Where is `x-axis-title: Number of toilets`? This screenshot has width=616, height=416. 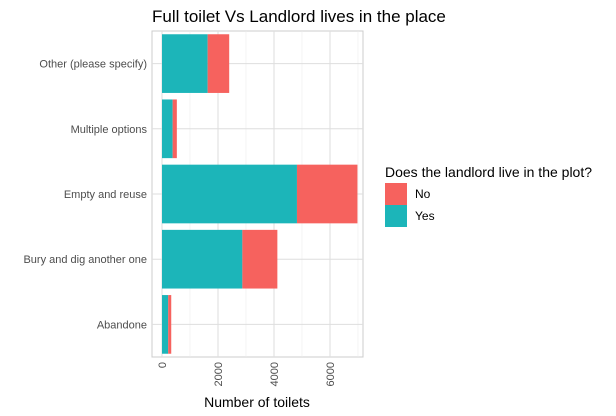 x-axis-title: Number of toilets is located at coordinates (257, 402).